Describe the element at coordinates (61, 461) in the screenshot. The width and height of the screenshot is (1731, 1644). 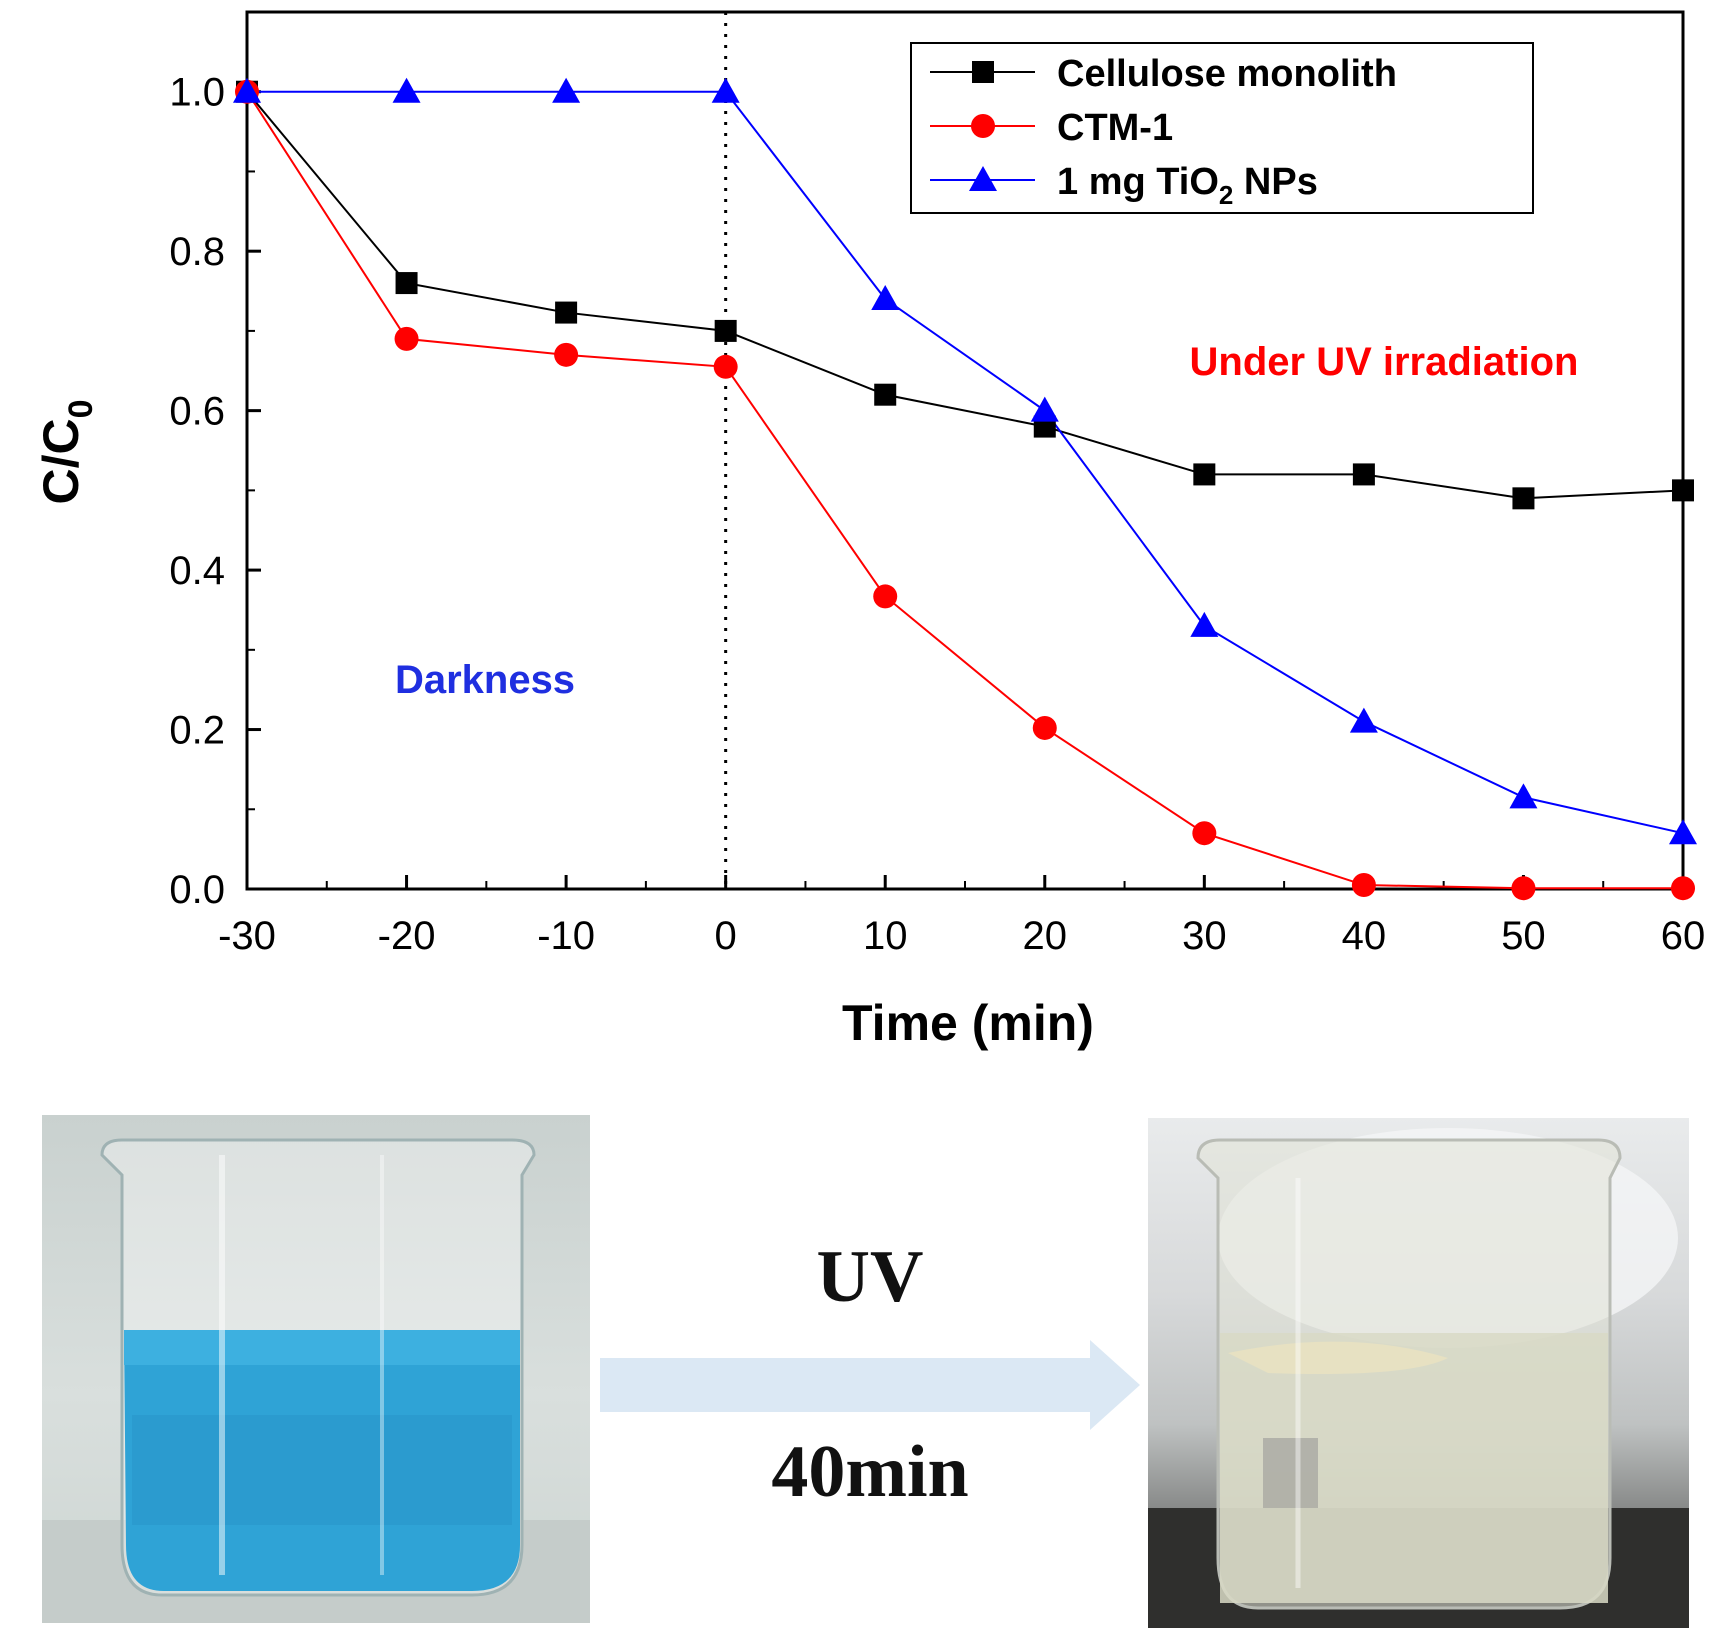
I see `y-axis-title-main: C/C` at that location.